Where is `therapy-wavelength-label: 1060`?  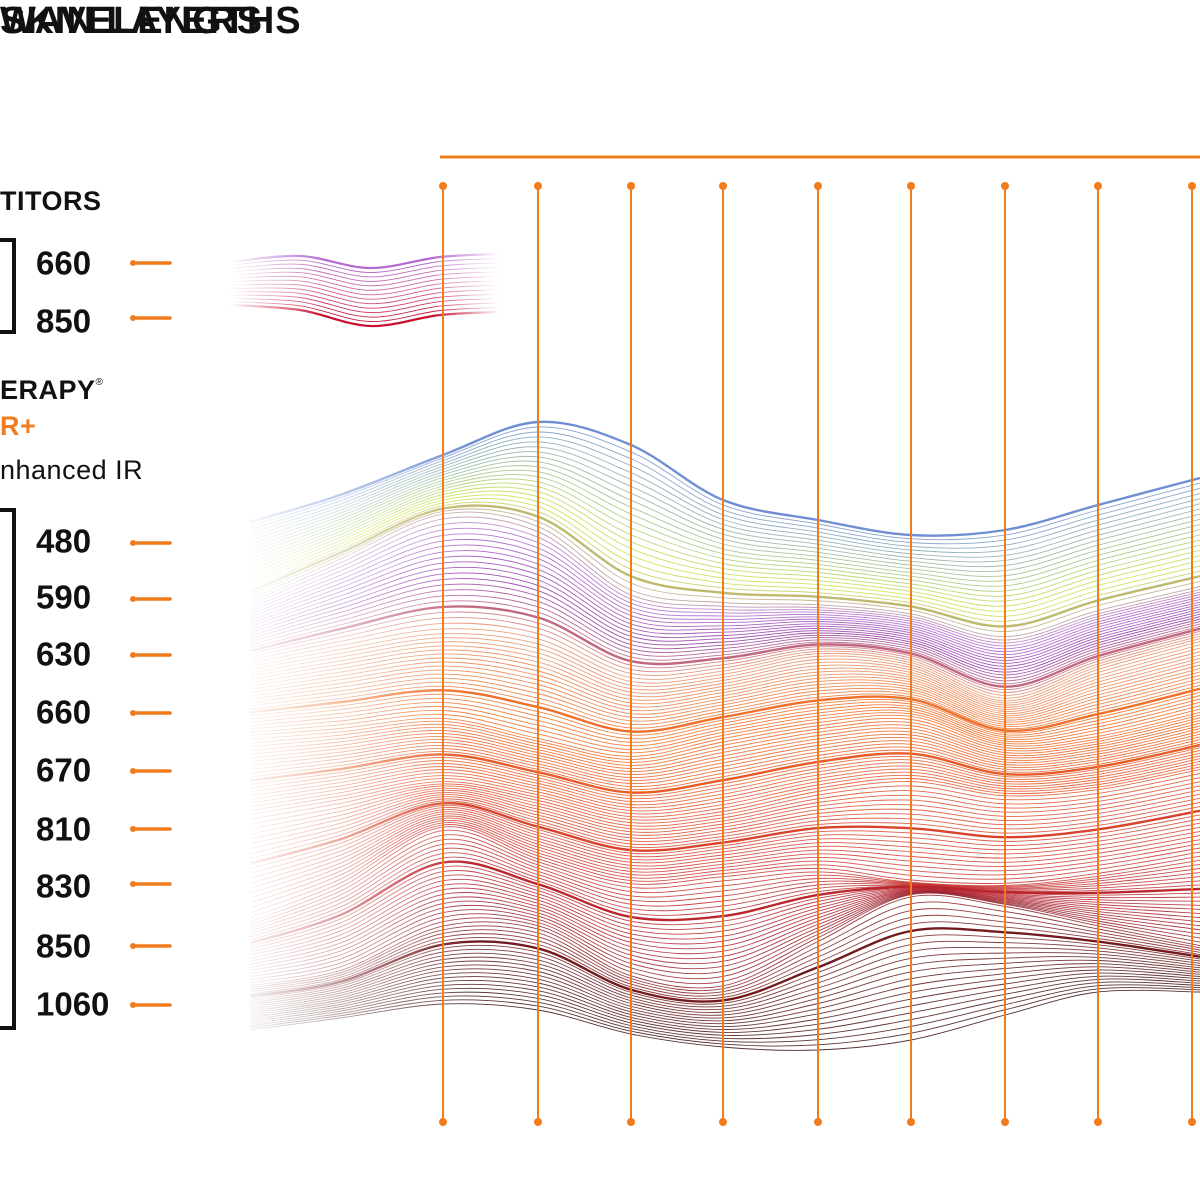 therapy-wavelength-label: 1060 is located at coordinates (73, 1004).